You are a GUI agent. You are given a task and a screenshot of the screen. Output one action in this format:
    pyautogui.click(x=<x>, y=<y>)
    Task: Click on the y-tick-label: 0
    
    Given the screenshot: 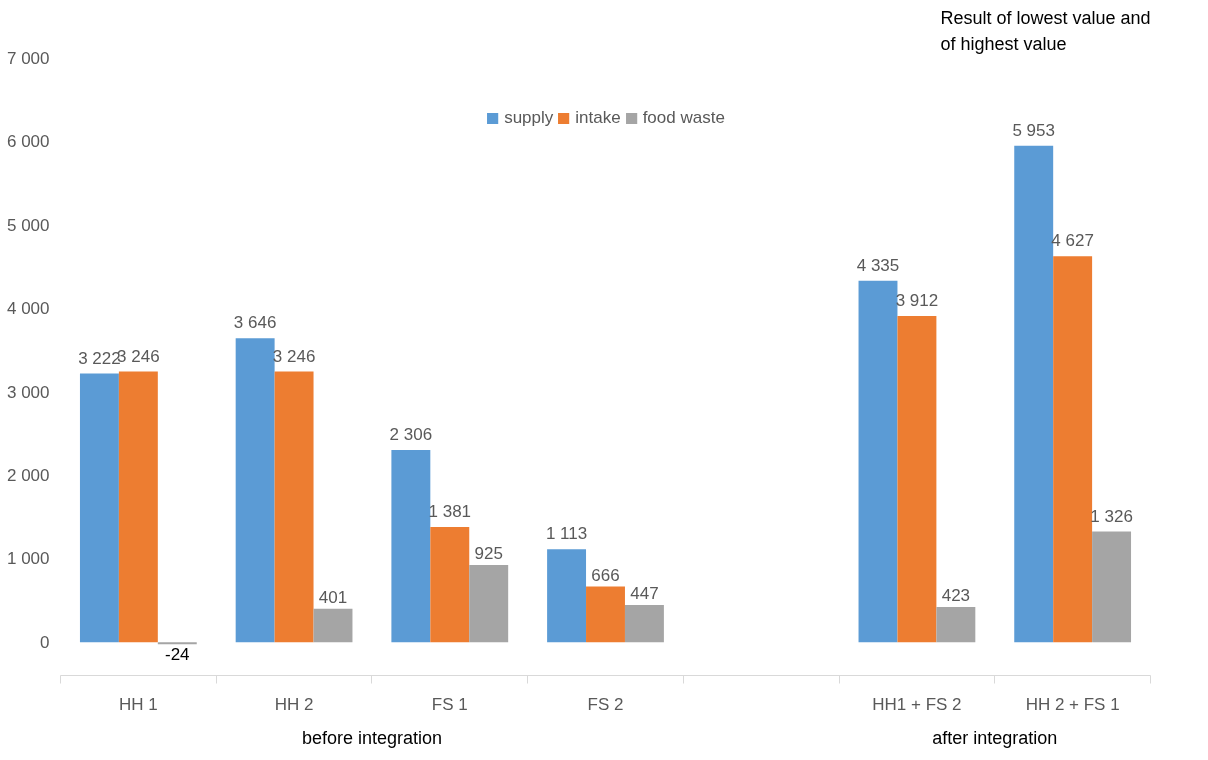 What is the action you would take?
    pyautogui.click(x=45, y=642)
    